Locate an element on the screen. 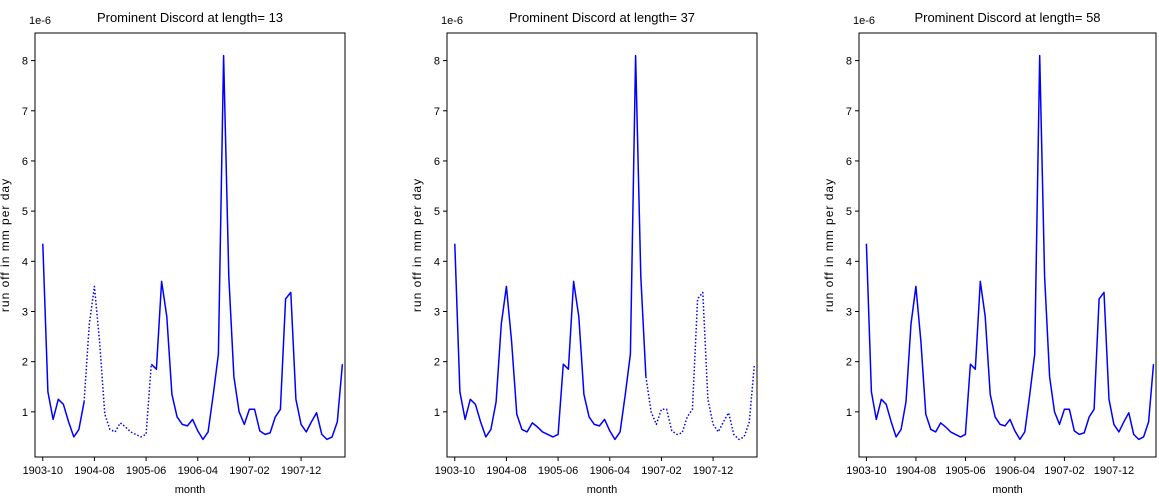  chart-title: Prominent Discord at length= 58 is located at coordinates (1007, 17).